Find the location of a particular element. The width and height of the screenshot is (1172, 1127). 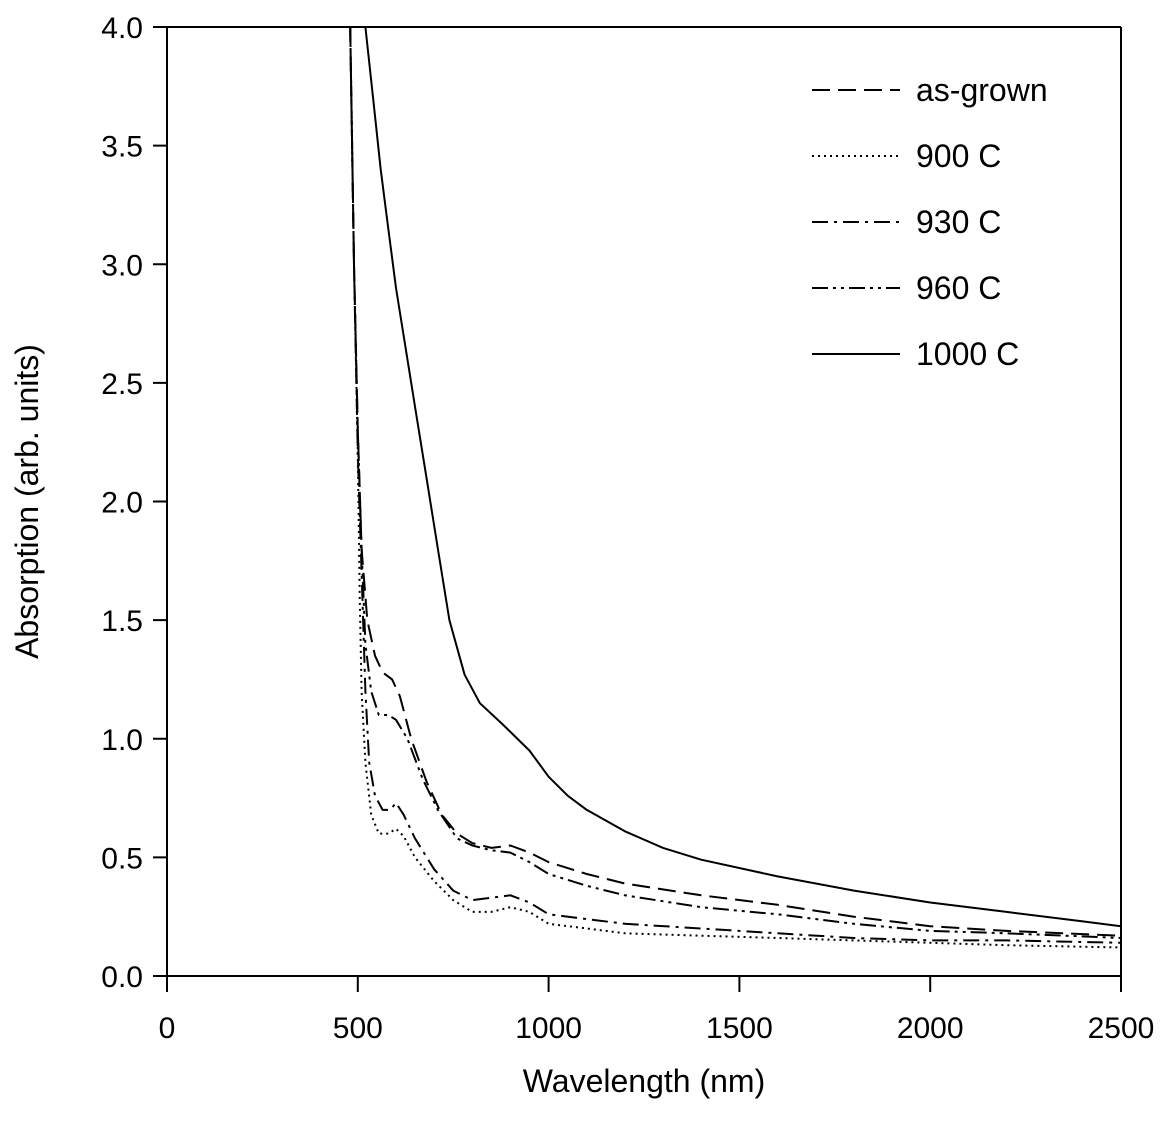

x-tick-label: 1000 is located at coordinates (548, 1028).